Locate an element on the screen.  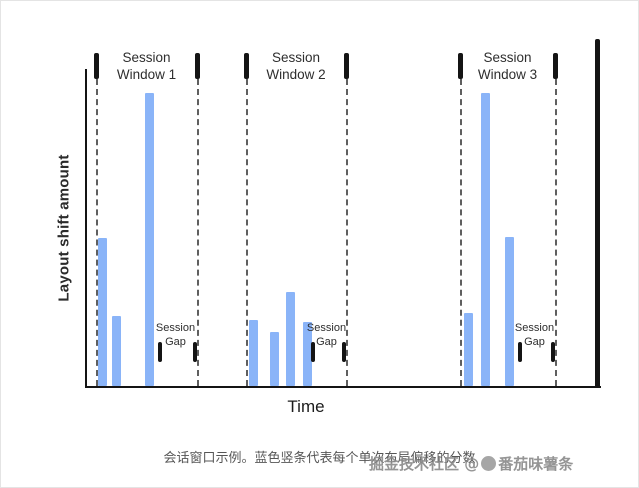
session-window-label-line: Window 2 is located at coordinates (296, 74).